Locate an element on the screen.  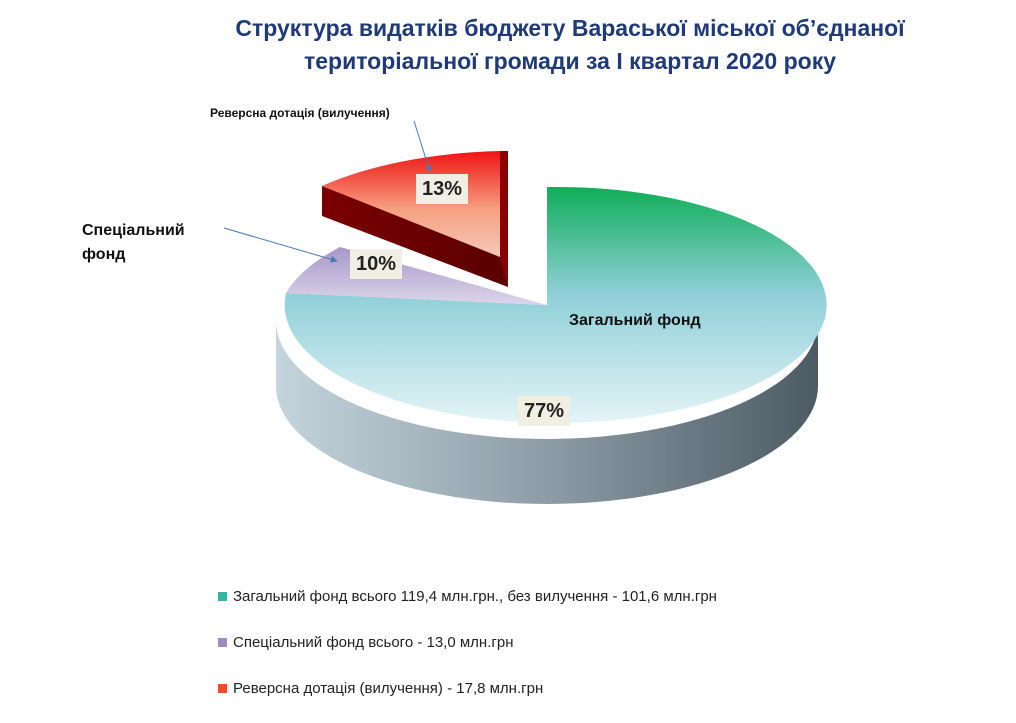
data-label-general: 77% is located at coordinates (544, 411).